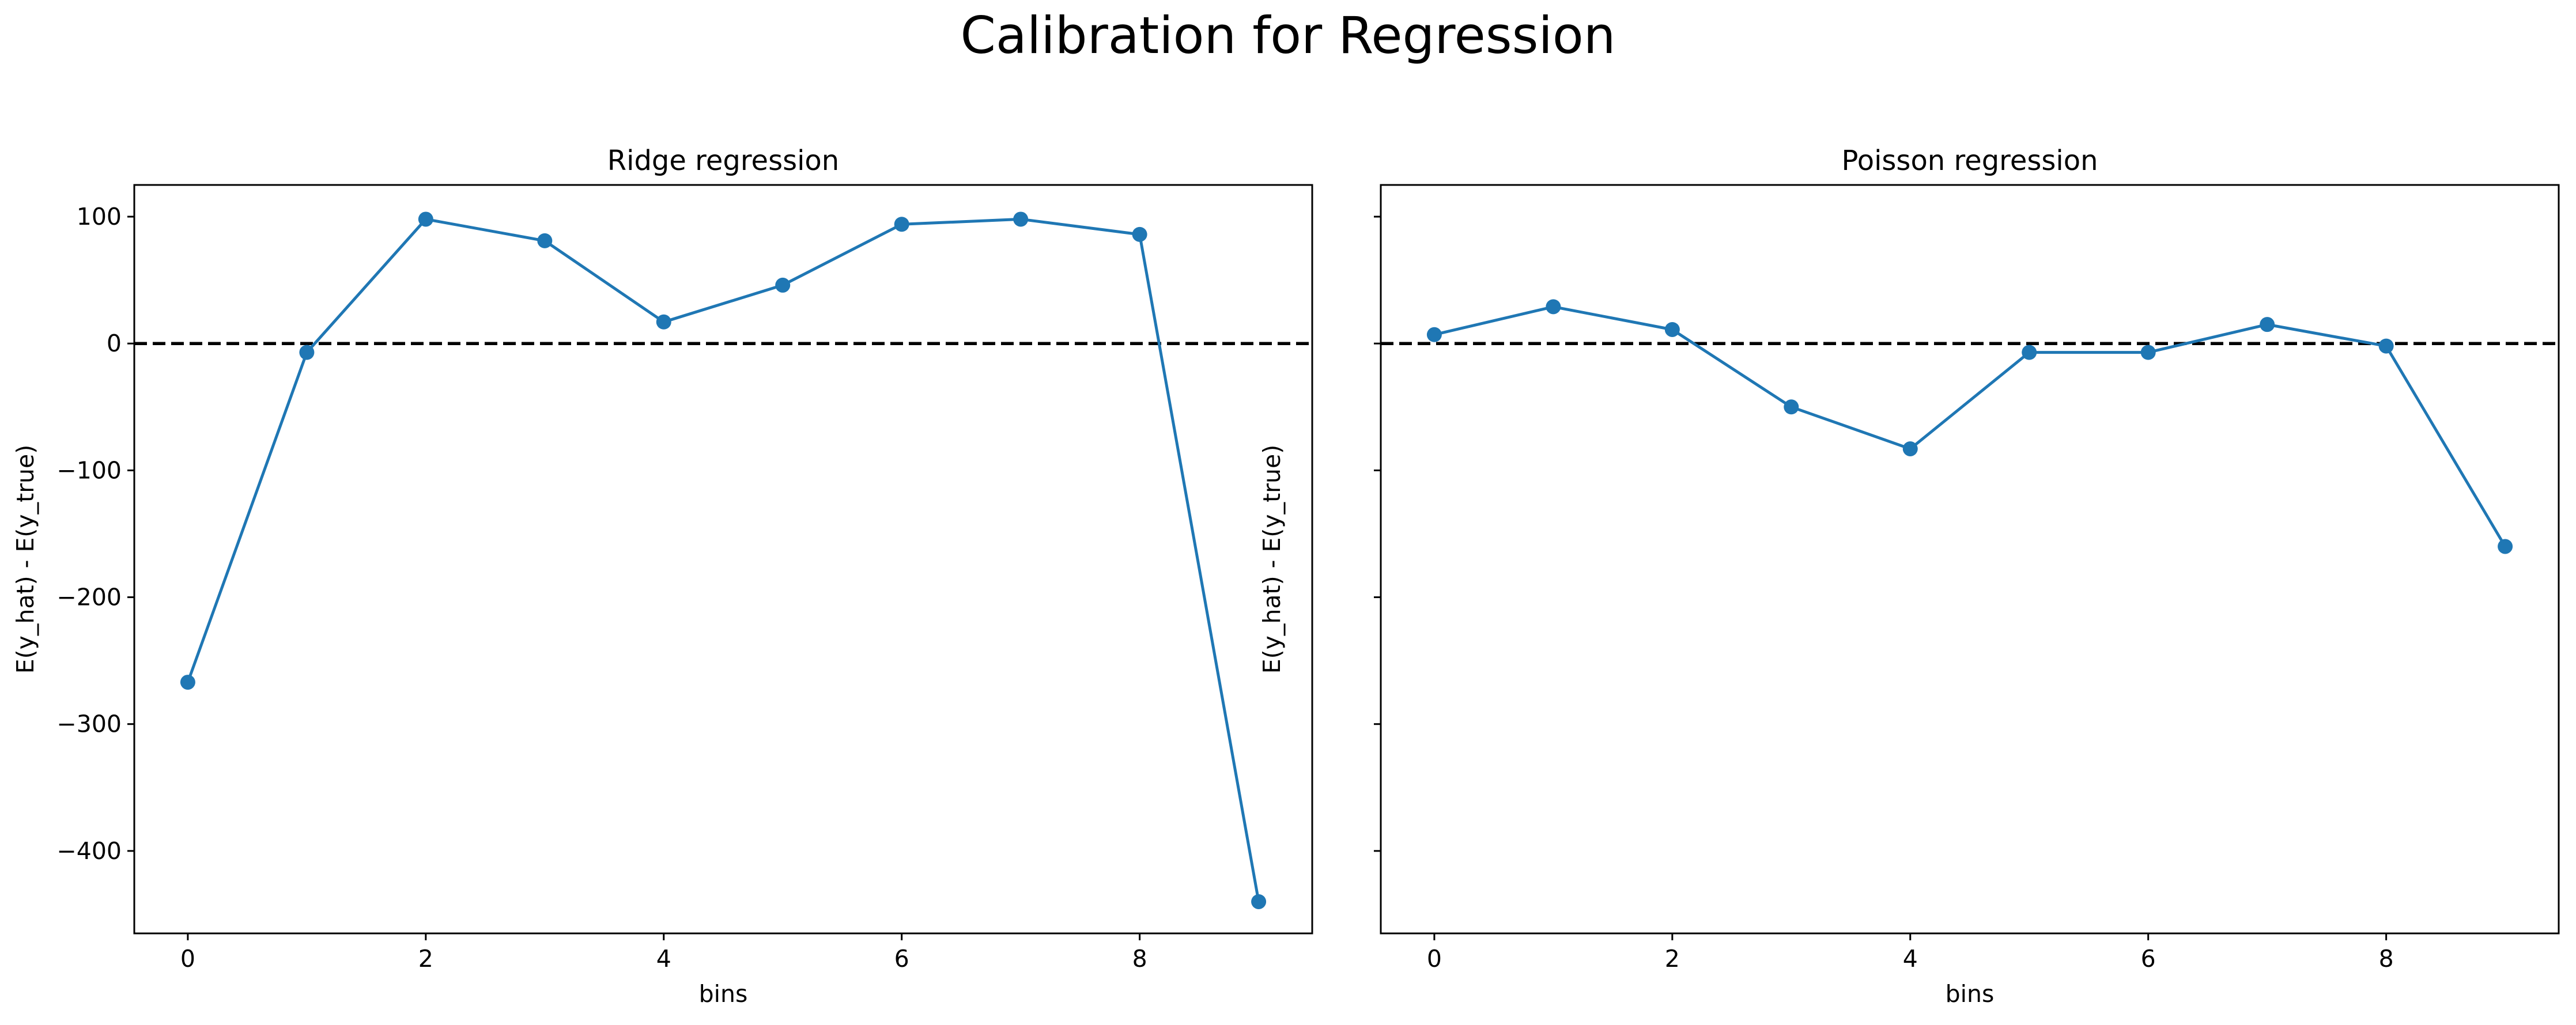  I want to click on axes-title: Ridge regression, so click(723, 161).